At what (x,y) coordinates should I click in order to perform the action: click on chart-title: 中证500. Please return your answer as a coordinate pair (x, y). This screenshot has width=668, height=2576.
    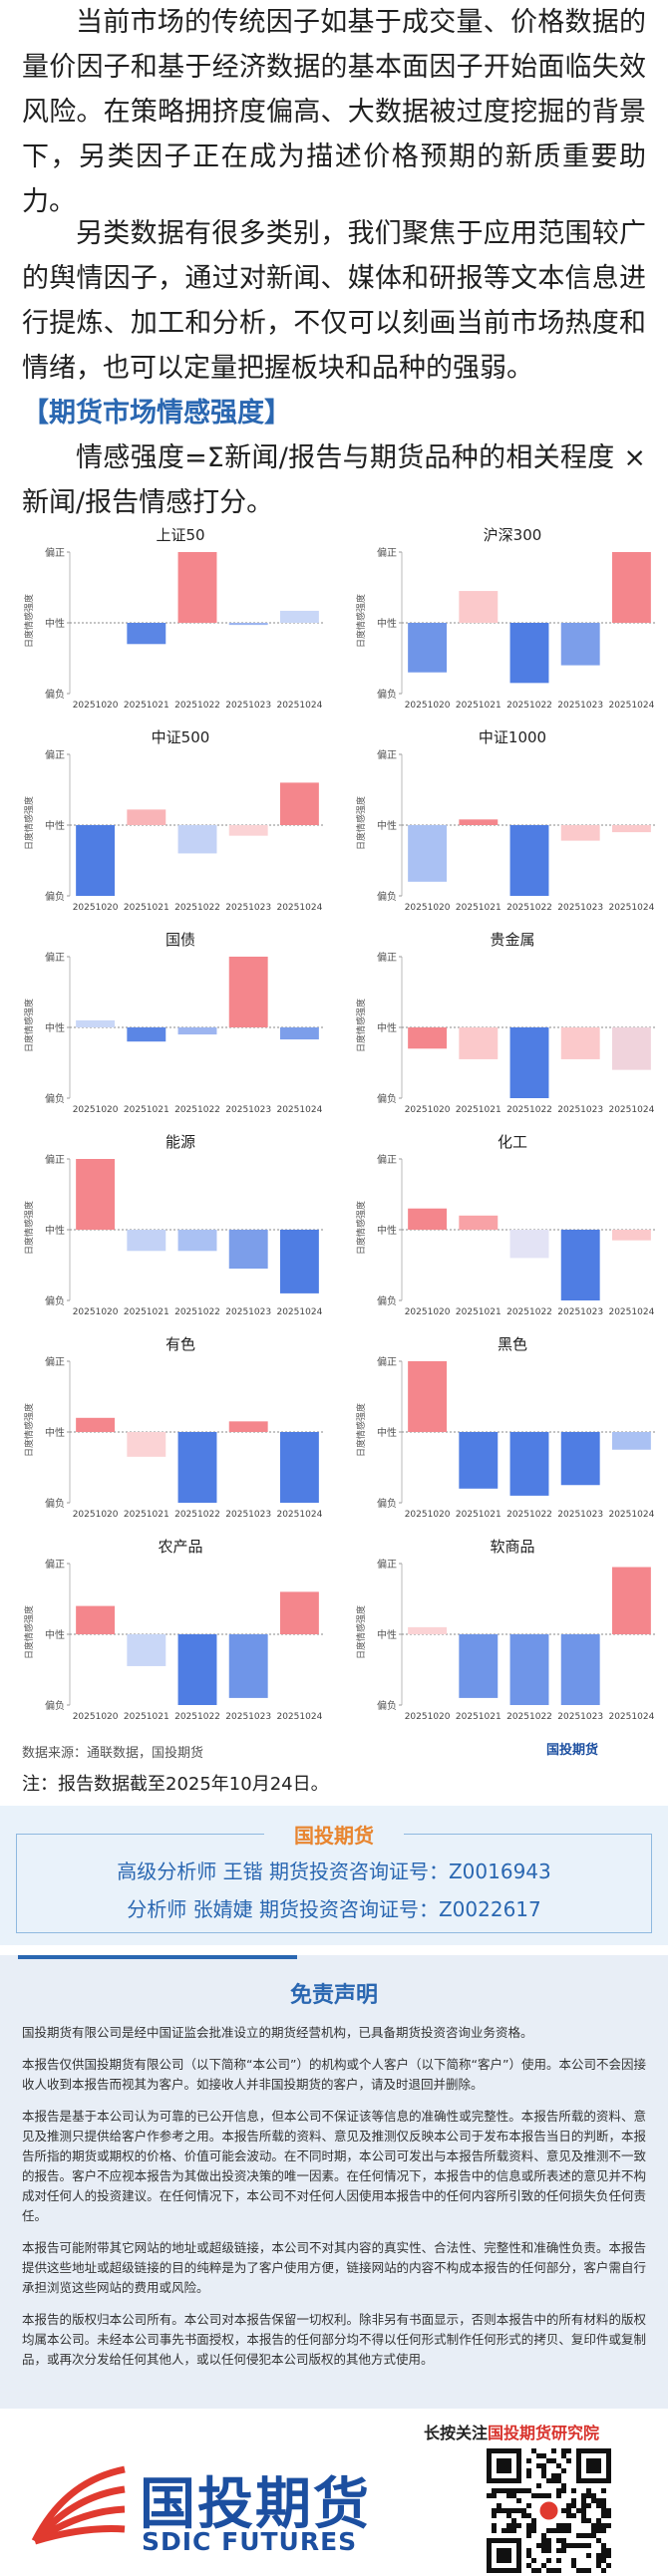
    Looking at the image, I should click on (181, 737).